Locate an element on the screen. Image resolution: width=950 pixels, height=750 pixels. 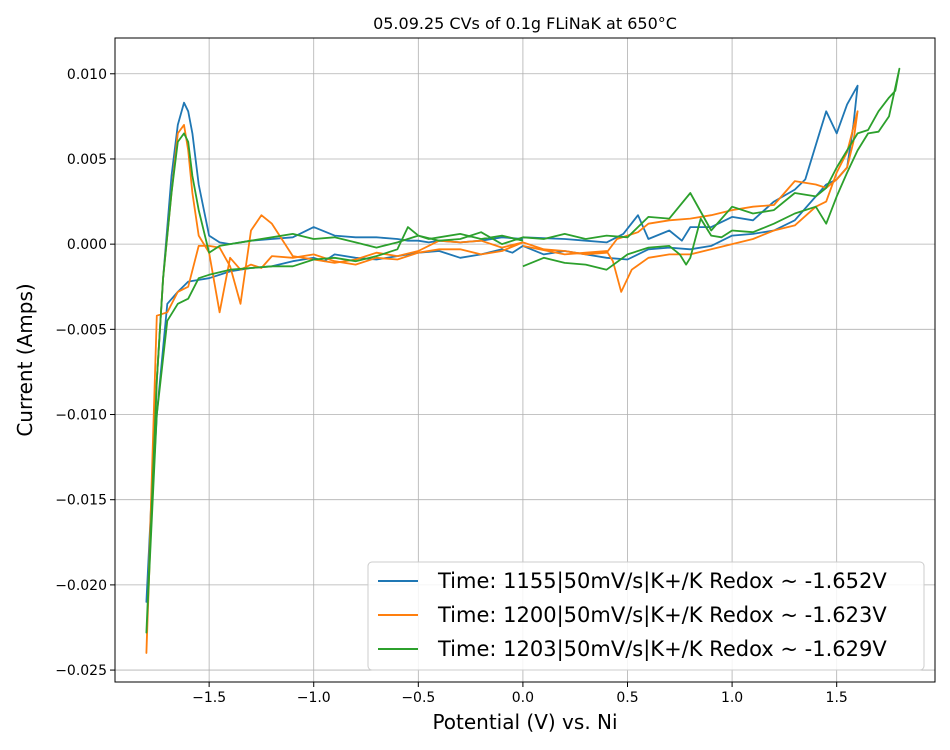
x-tick-label: 1.0 is located at coordinates (732, 698).